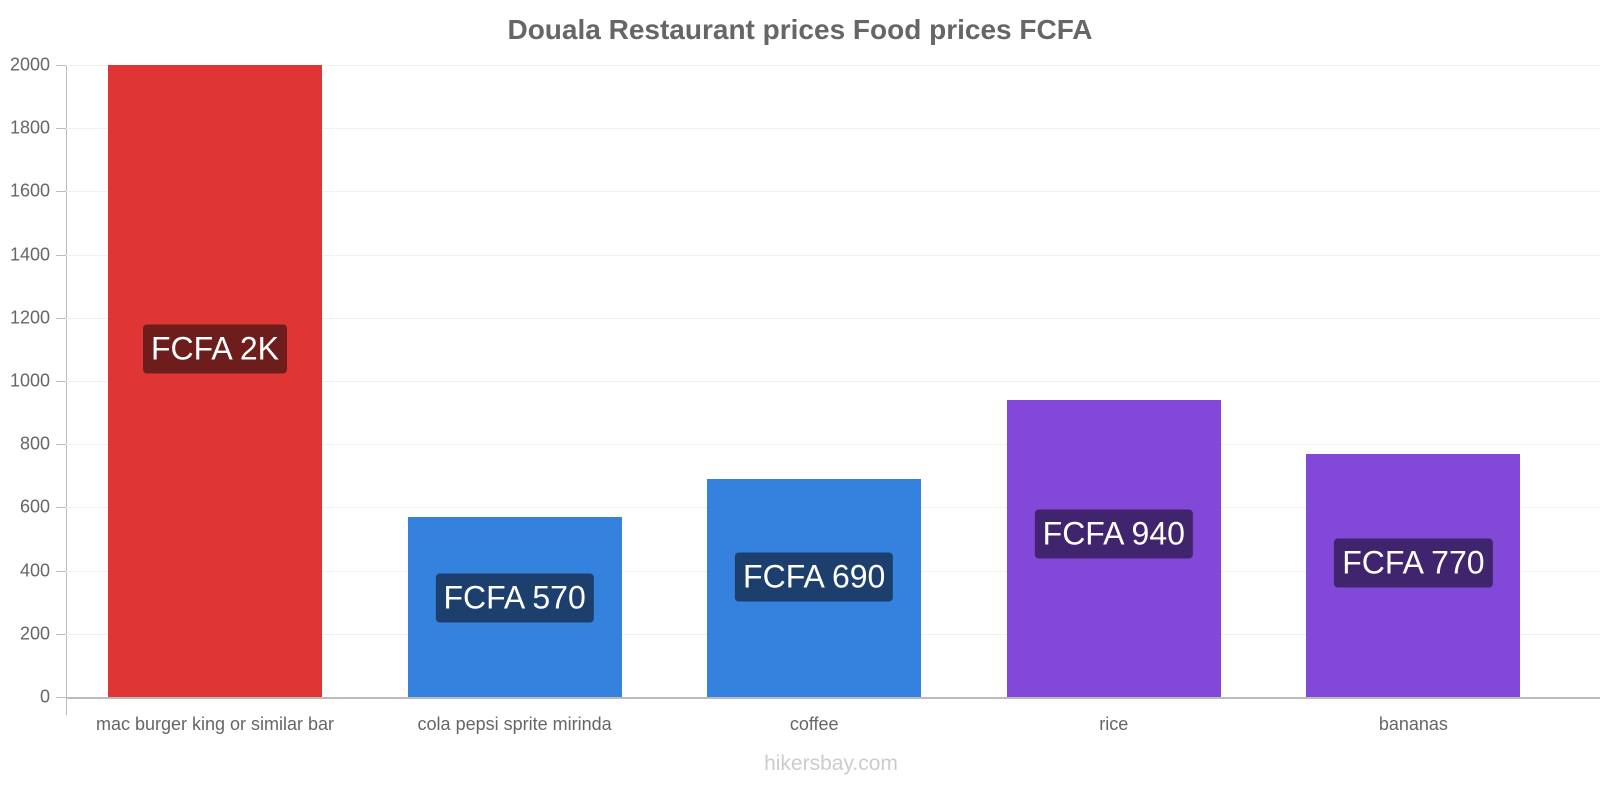  What do you see at coordinates (1113, 534) in the screenshot?
I see `bar-value-label: FCFA 940` at bounding box center [1113, 534].